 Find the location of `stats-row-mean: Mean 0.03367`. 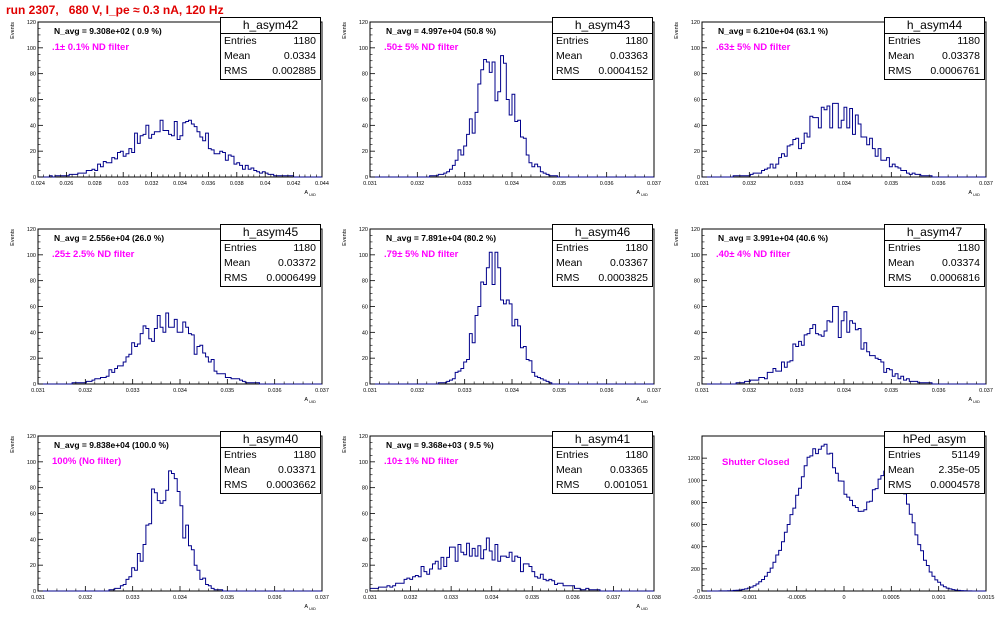

stats-row-mean: Mean 0.03367 is located at coordinates (602, 263).